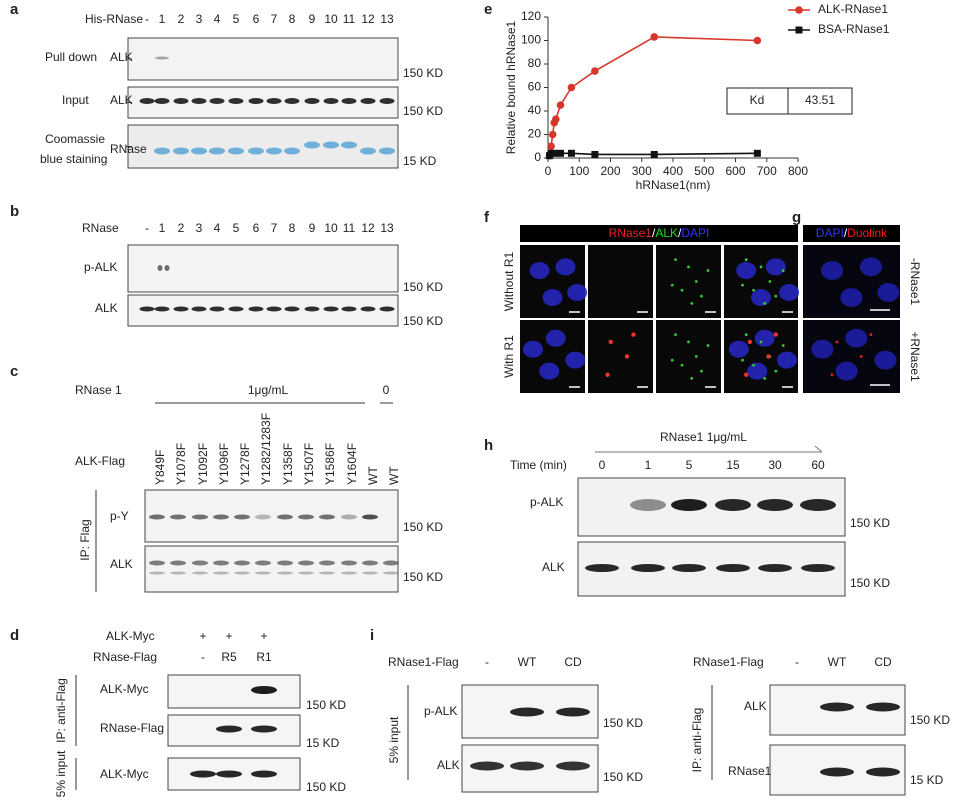 The width and height of the screenshot is (960, 806). I want to click on legend-marker, so click(799, 10).